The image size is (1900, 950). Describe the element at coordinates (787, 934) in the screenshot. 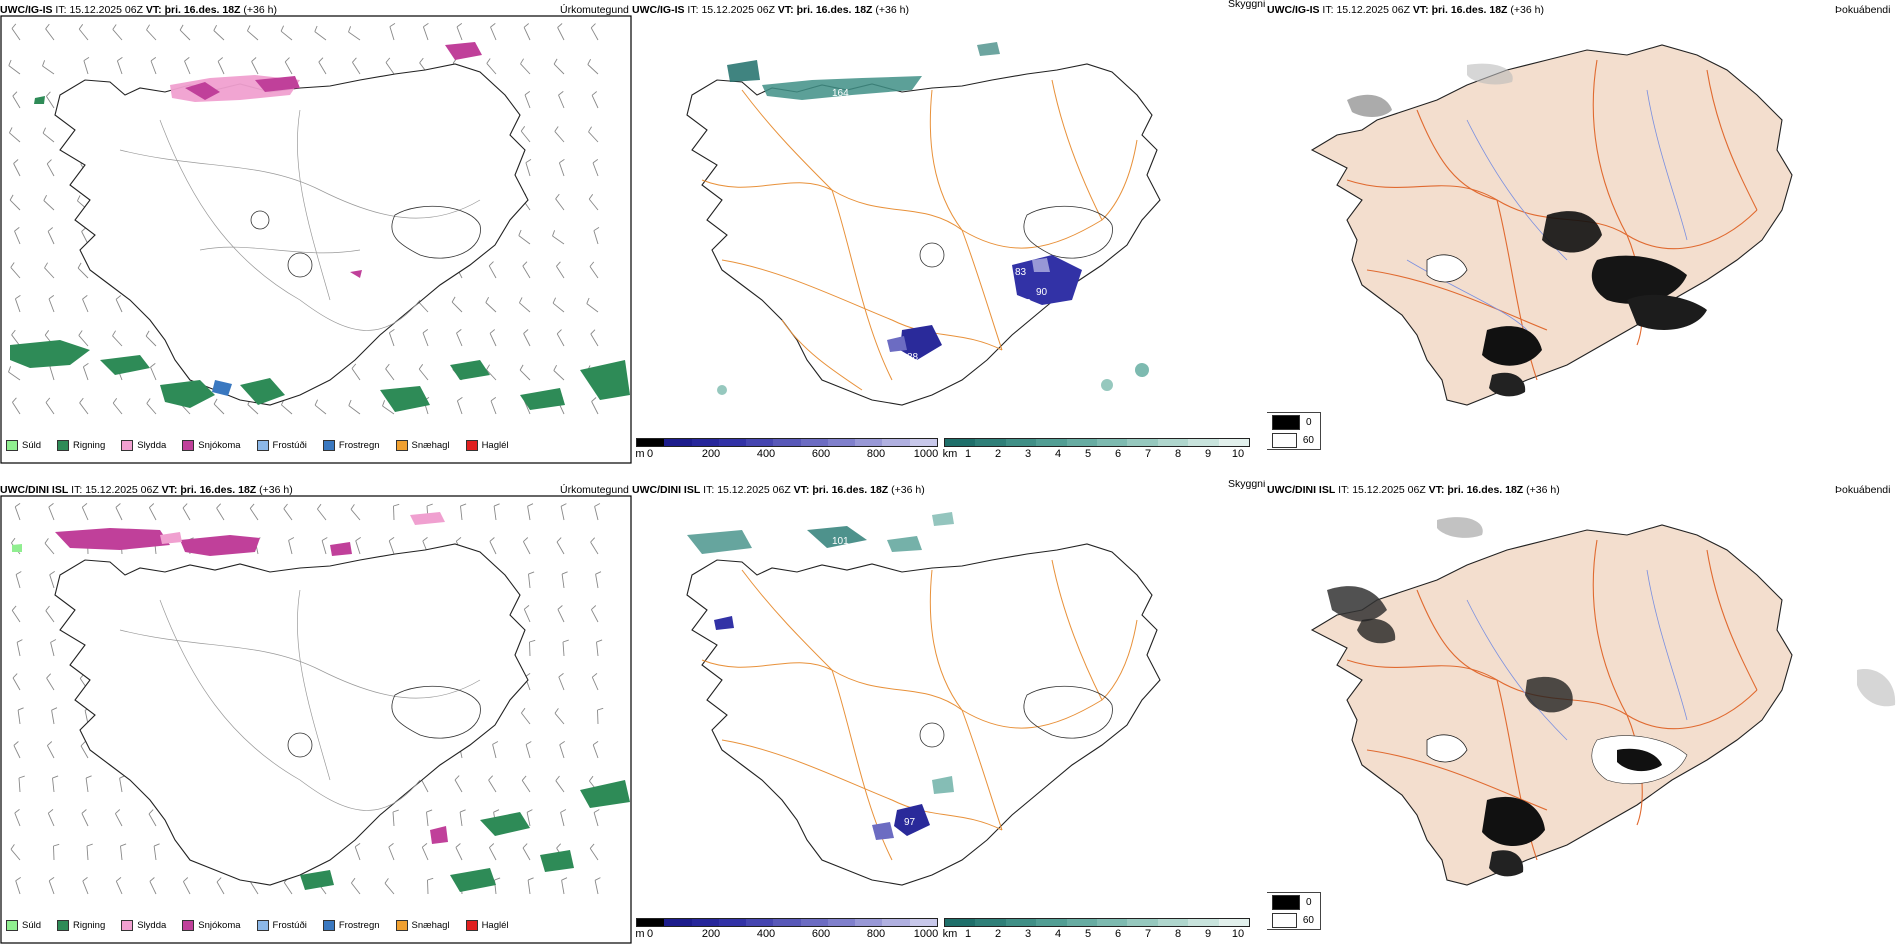

I see `ceiling-ticks: m 0 200 400 600 800 1000` at that location.